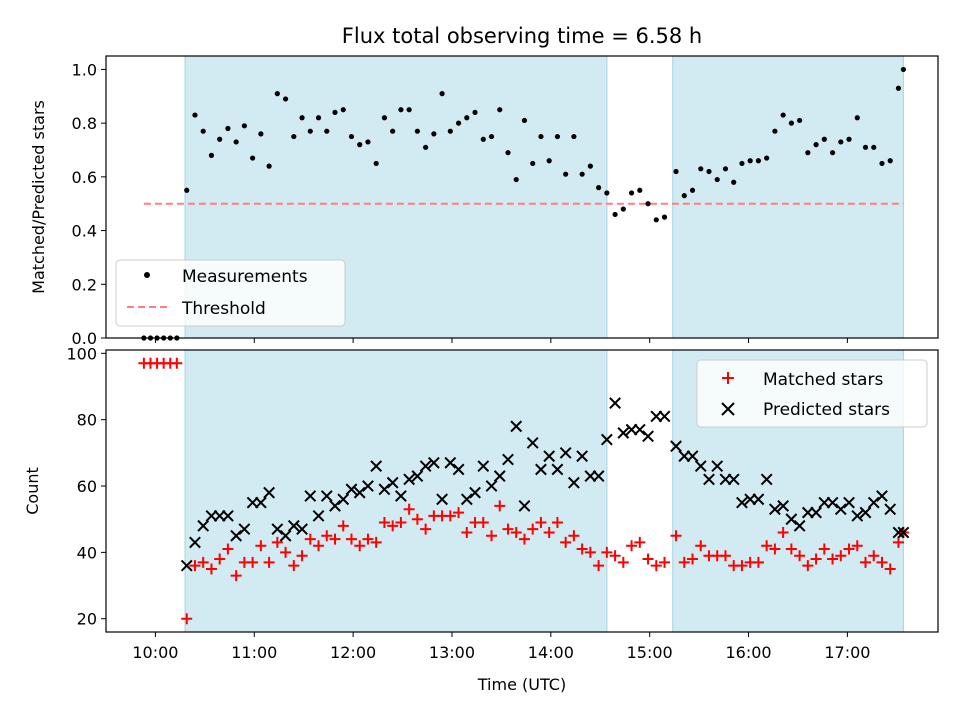 The image size is (960, 720). What do you see at coordinates (155, 652) in the screenshot?
I see `x-tick-label: 10:00` at bounding box center [155, 652].